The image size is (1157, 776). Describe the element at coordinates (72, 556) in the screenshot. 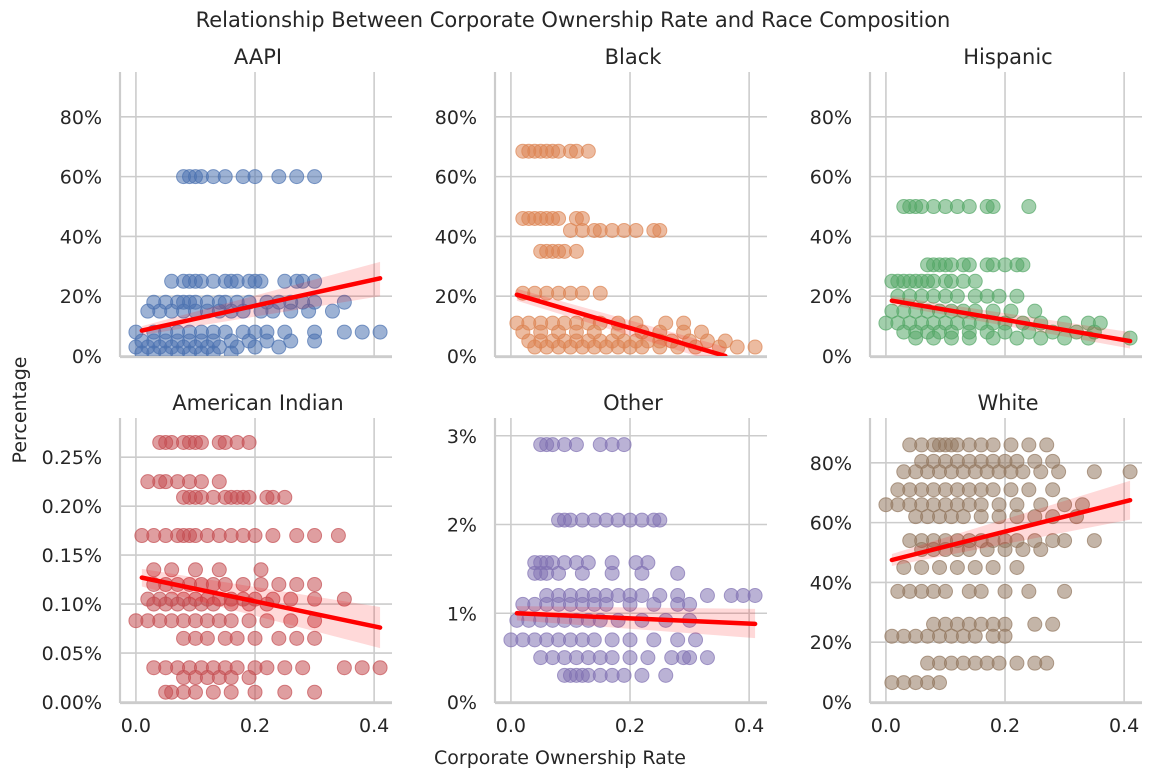

I see `y-tick-label: 0.15%` at that location.